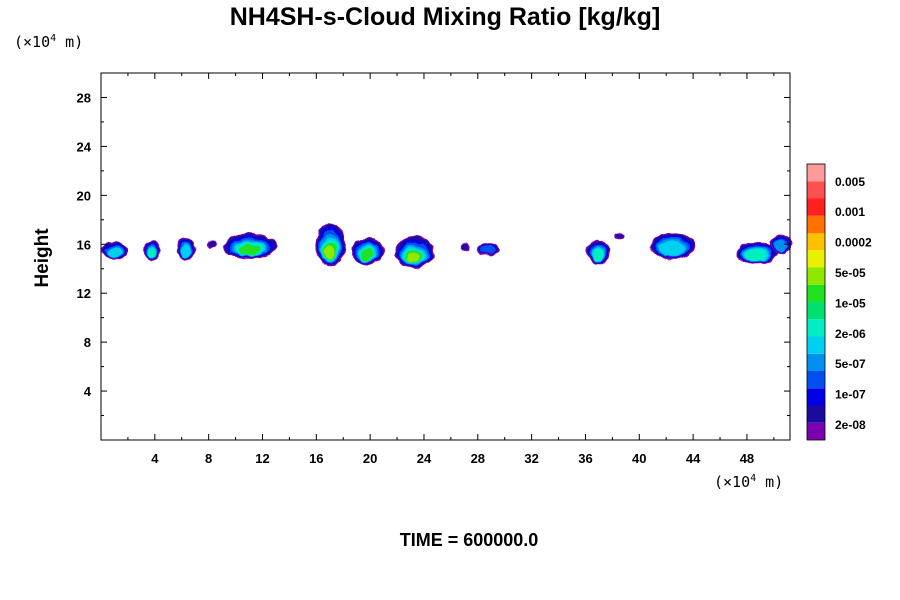 This screenshot has height=600, width=900. I want to click on x-tick-label: 4, so click(155, 458).